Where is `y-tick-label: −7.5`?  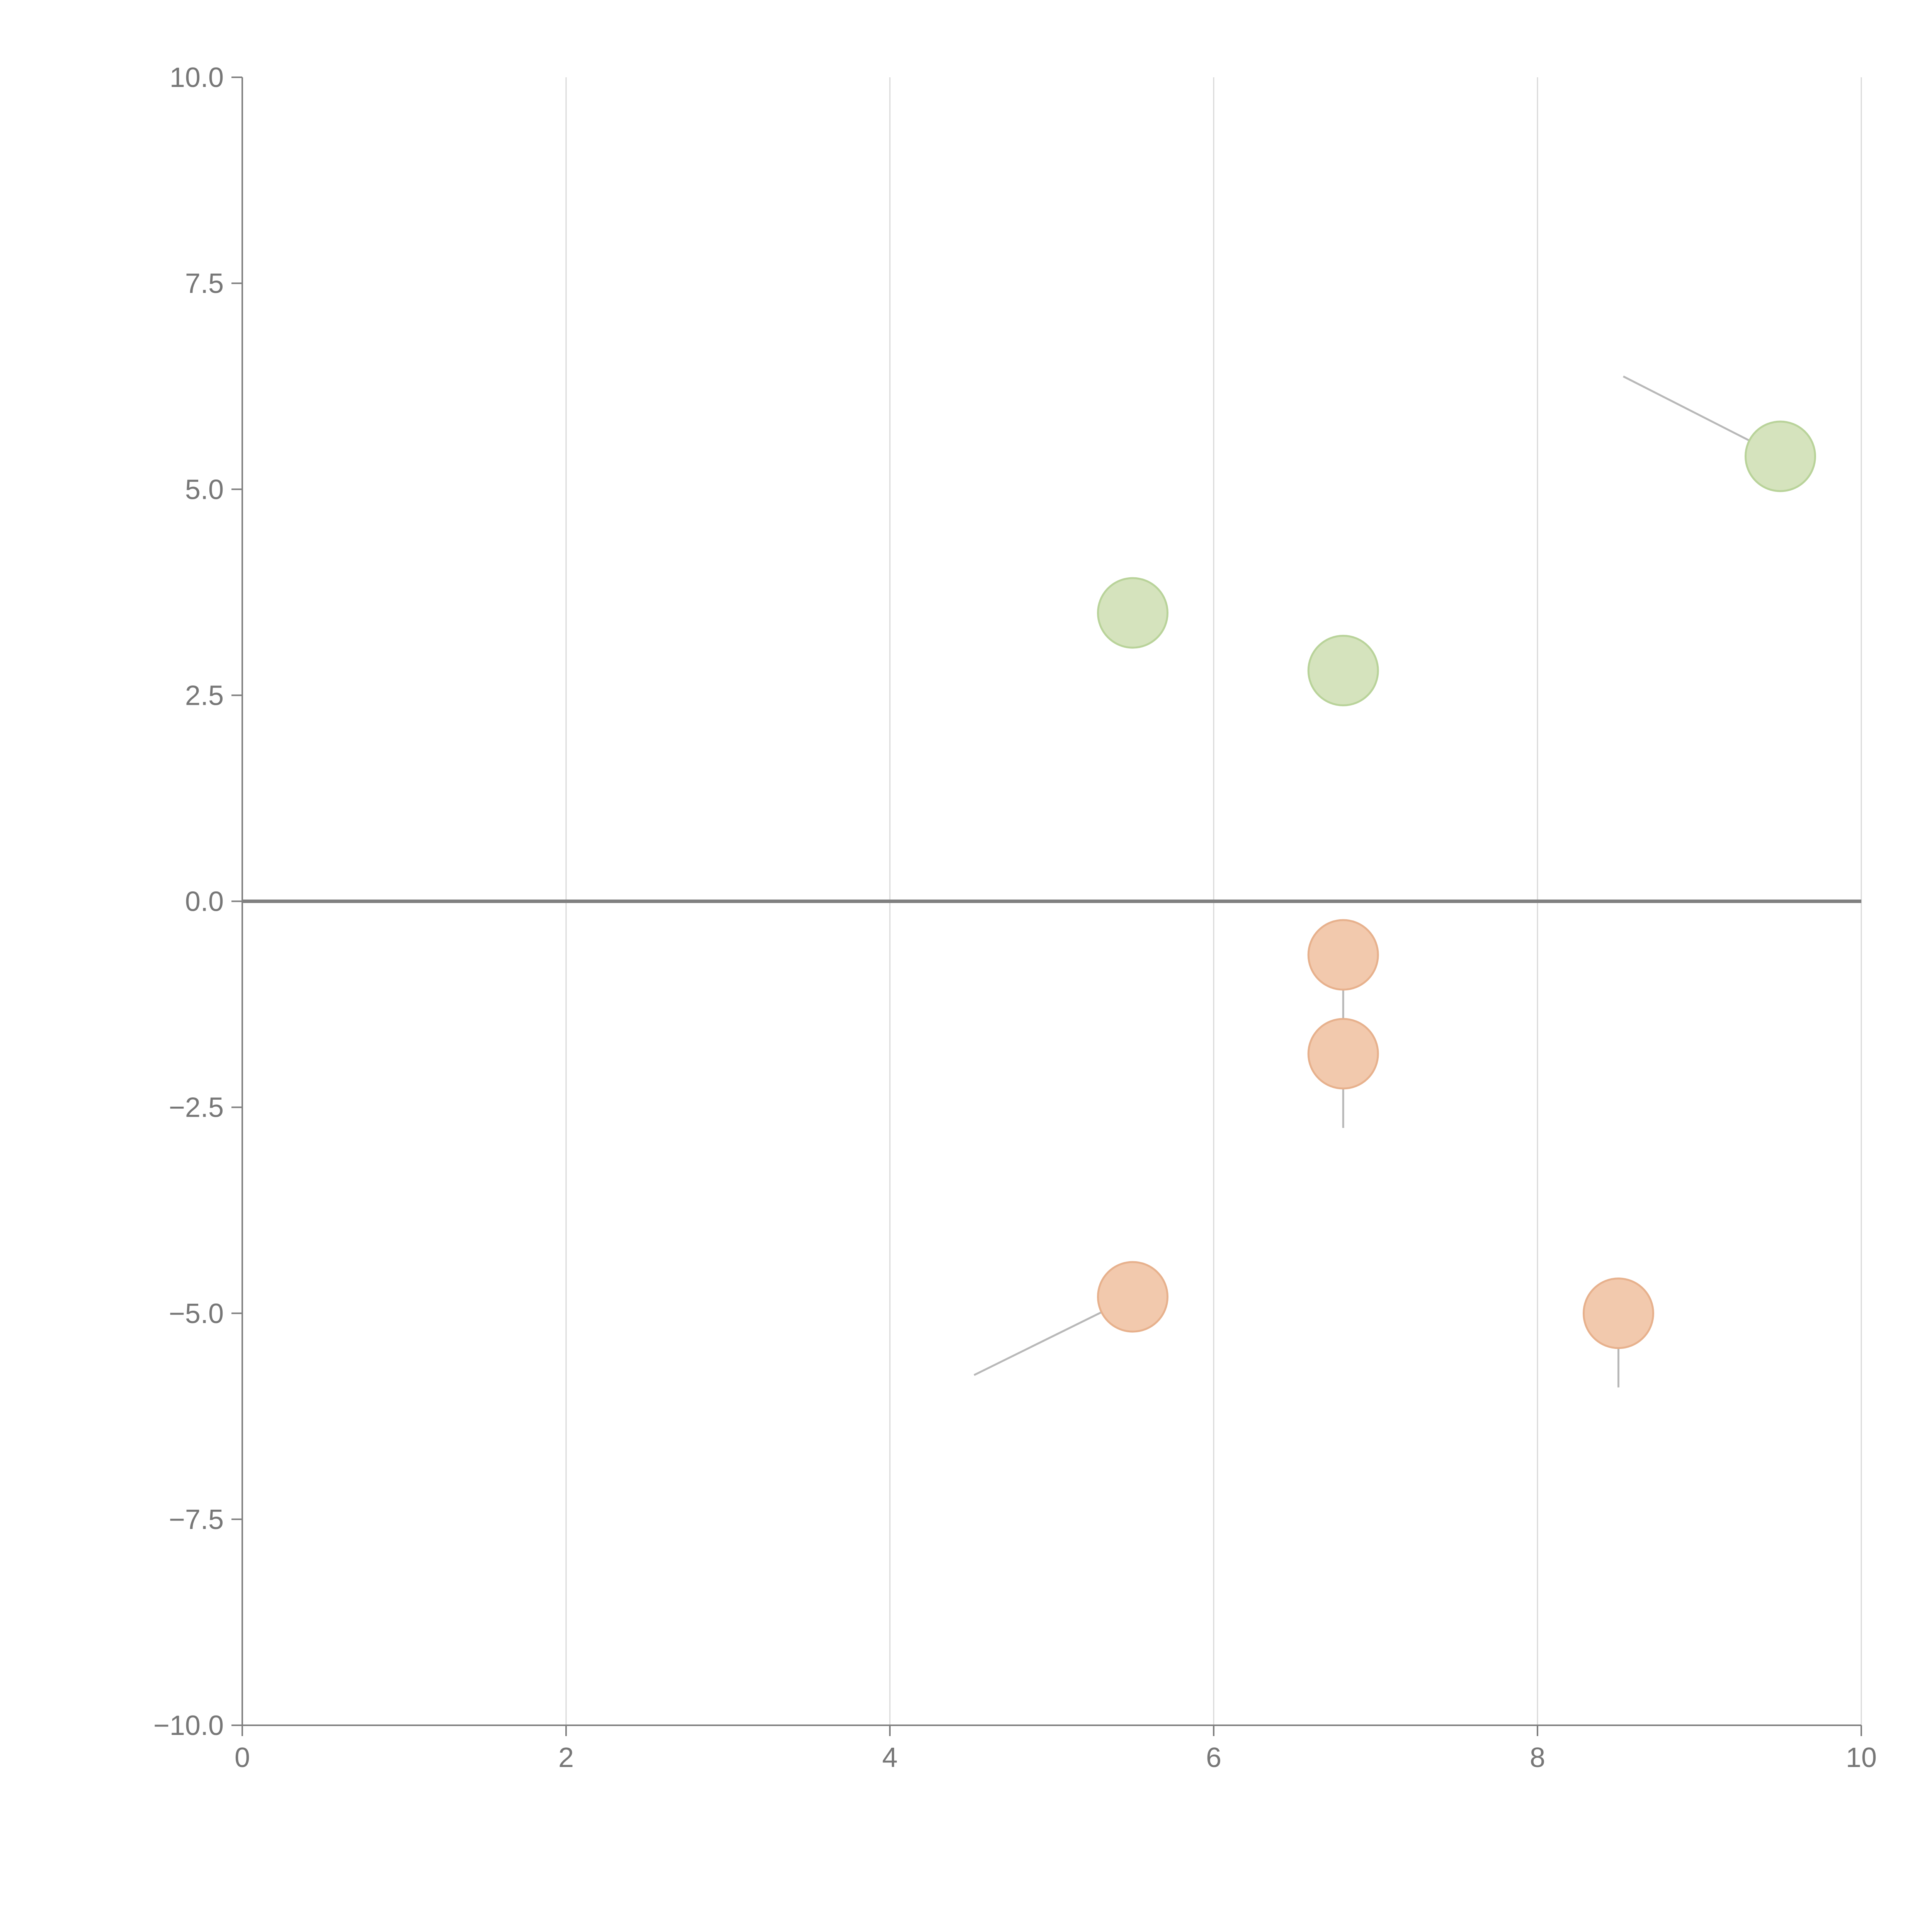
y-tick-label: −7.5 is located at coordinates (197, 1519).